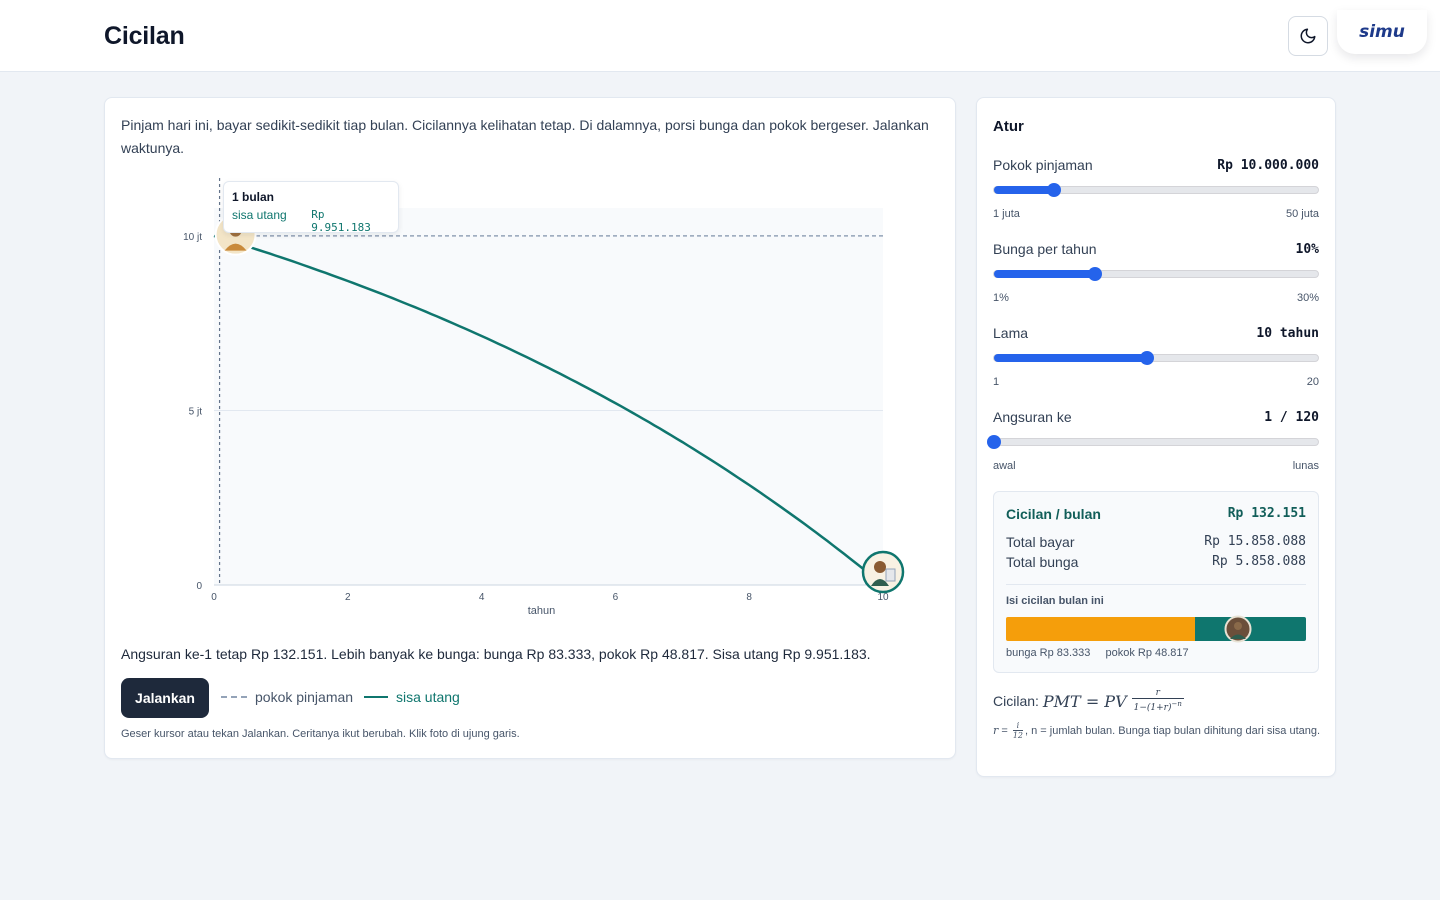 This screenshot has width=1440, height=900. What do you see at coordinates (428, 697) in the screenshot?
I see `legend-balance-label: sisa utang` at bounding box center [428, 697].